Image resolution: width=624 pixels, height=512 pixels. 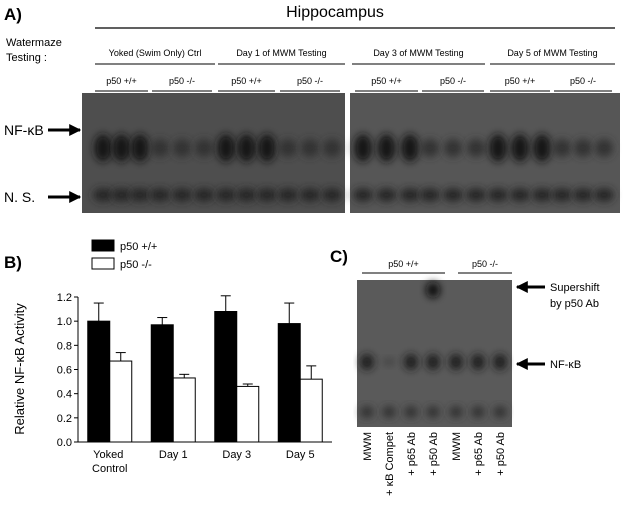 What do you see at coordinates (565, 365) in the screenshot?
I see `arrow-label: NF-κB` at bounding box center [565, 365].